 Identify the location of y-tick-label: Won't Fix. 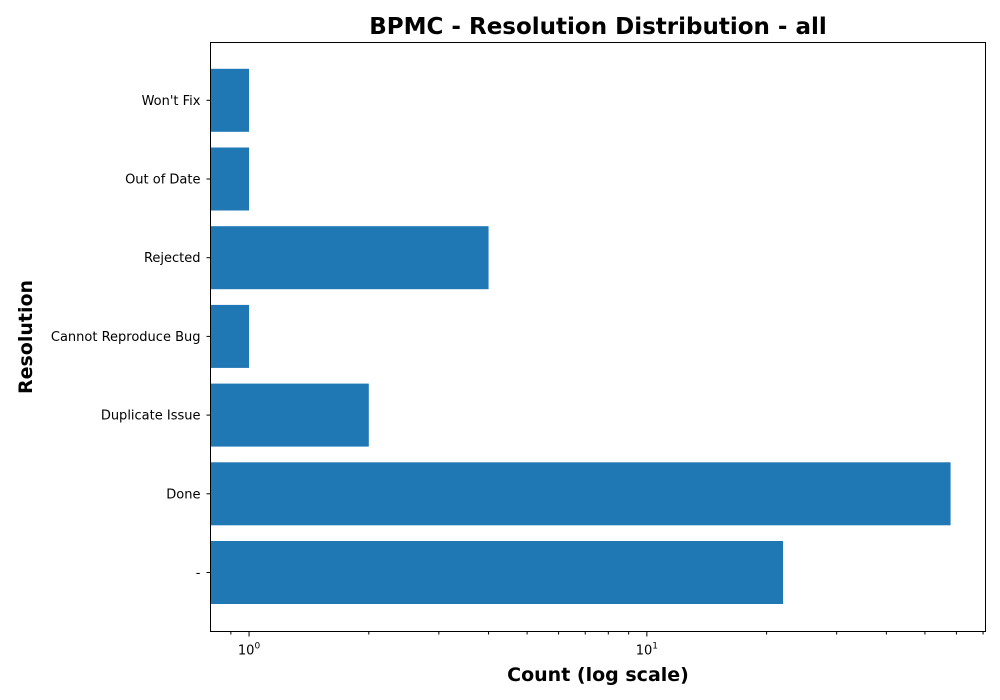
(171, 101).